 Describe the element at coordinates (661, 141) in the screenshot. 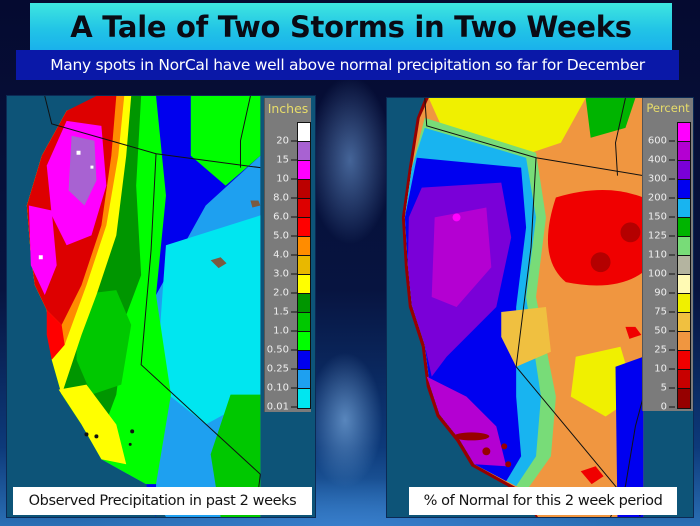

I see `legend-tick: 600` at that location.